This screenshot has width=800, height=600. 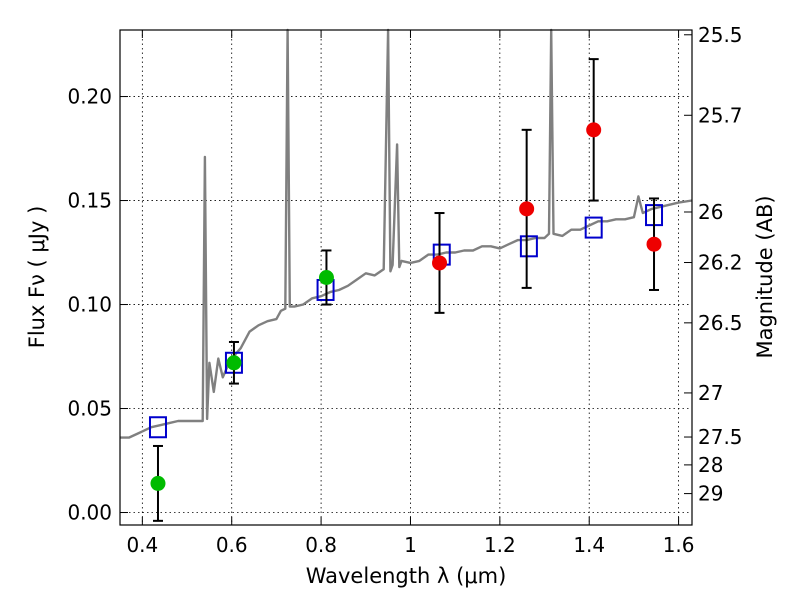 I want to click on y-tick-label: 0.10, so click(x=89, y=305).